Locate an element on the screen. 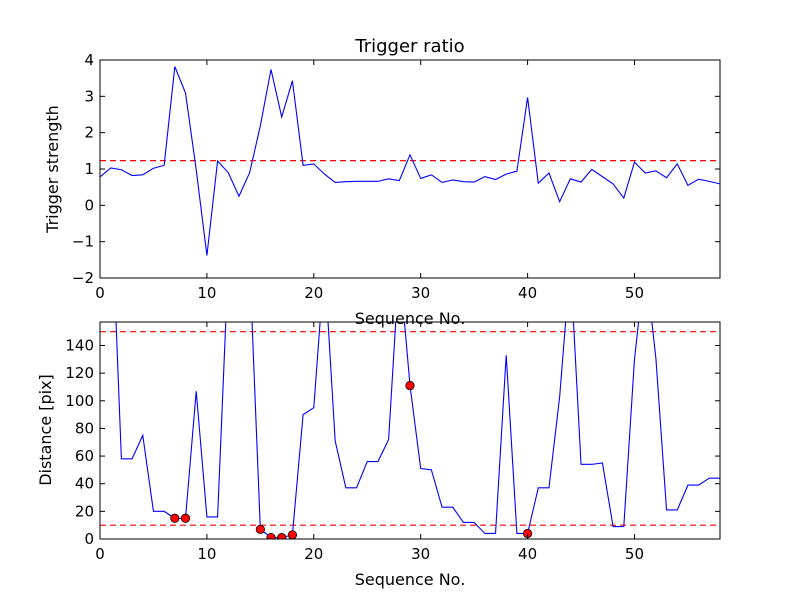  y-tick-label: 120 is located at coordinates (79, 373).